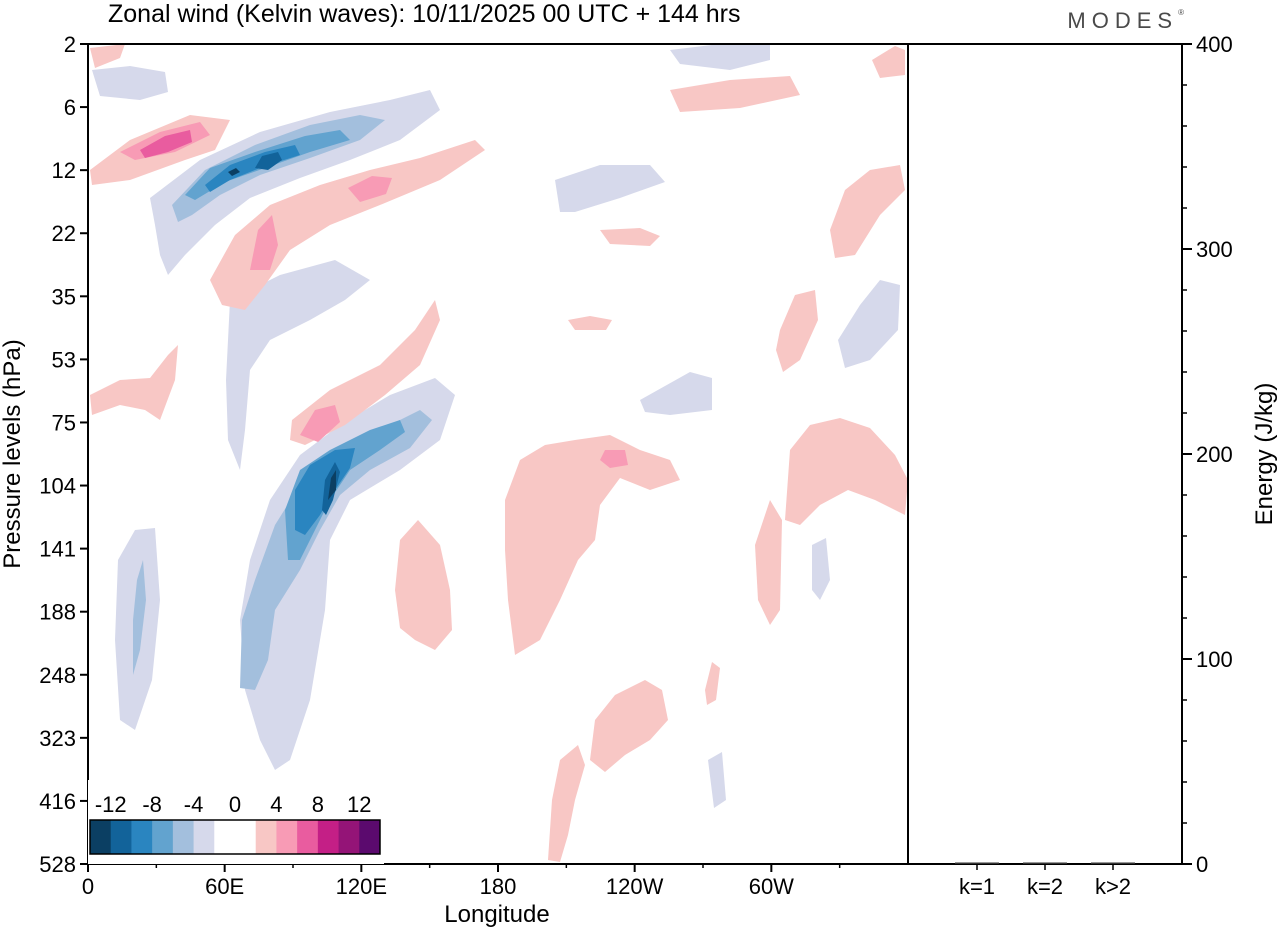  Describe the element at coordinates (630, 237) in the screenshot. I see `contour-pos-small-a` at that location.